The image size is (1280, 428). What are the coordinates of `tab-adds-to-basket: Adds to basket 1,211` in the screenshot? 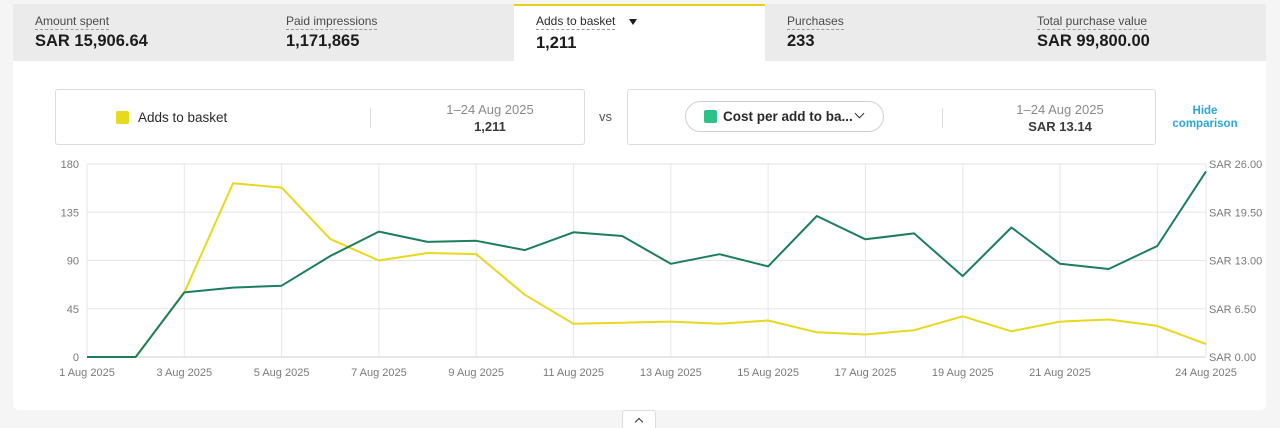 It's located at (639, 33).